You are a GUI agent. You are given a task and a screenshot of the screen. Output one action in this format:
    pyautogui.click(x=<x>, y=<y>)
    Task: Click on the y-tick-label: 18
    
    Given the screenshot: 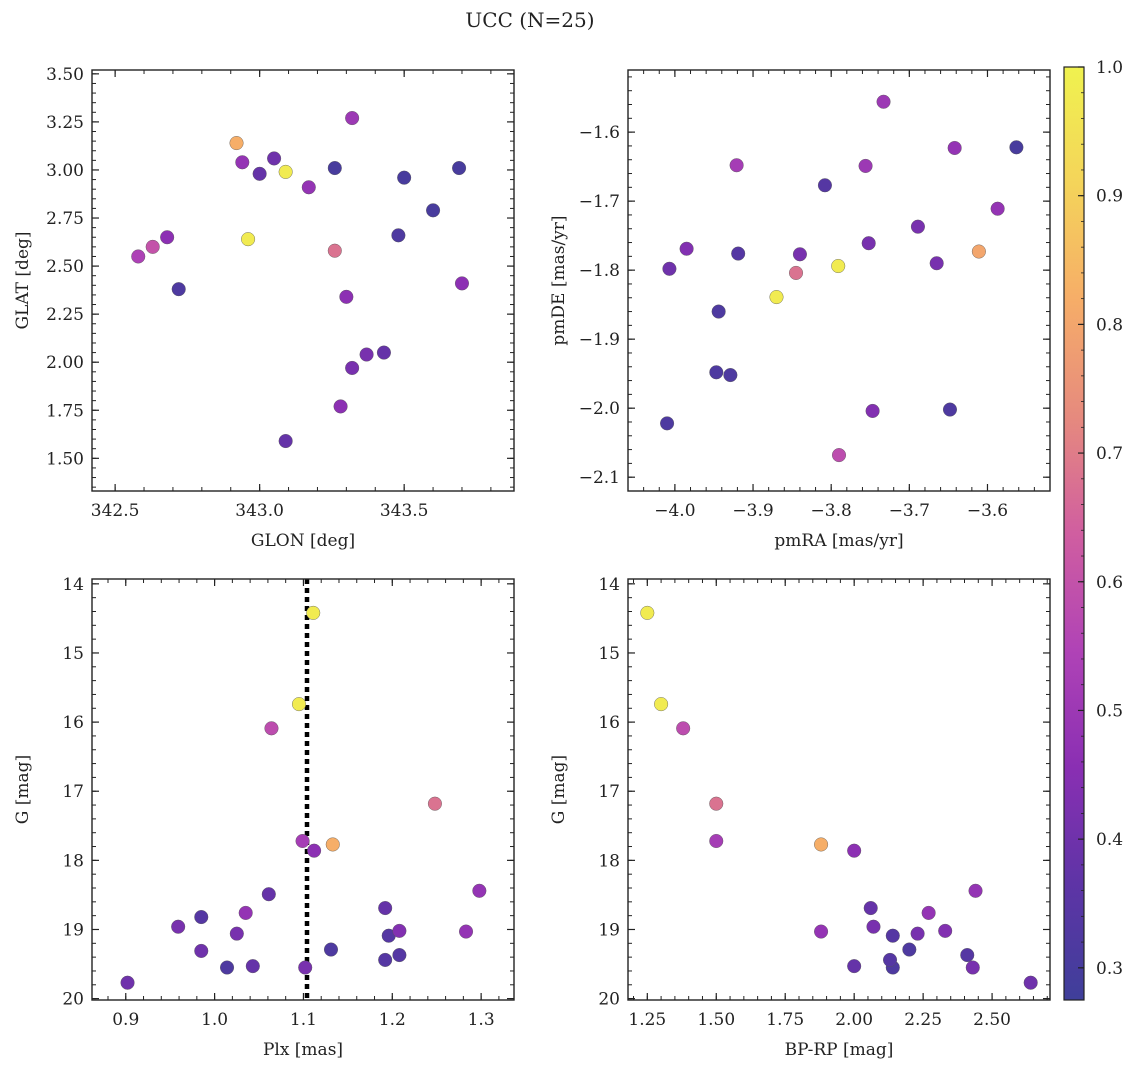 What is the action you would take?
    pyautogui.click(x=73, y=861)
    